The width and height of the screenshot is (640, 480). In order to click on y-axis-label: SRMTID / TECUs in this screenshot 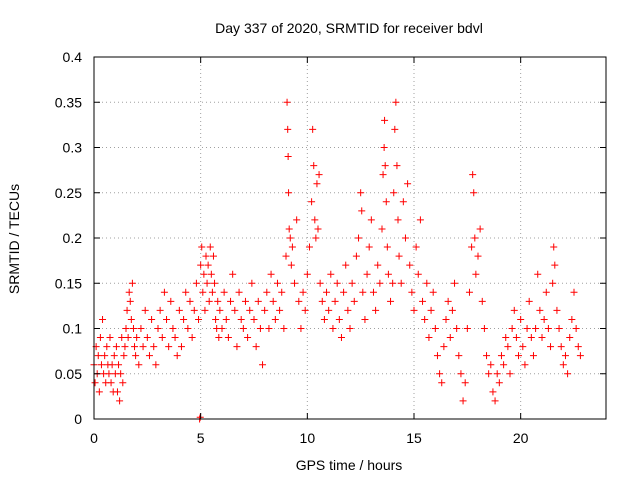, I will do `click(14, 239)`.